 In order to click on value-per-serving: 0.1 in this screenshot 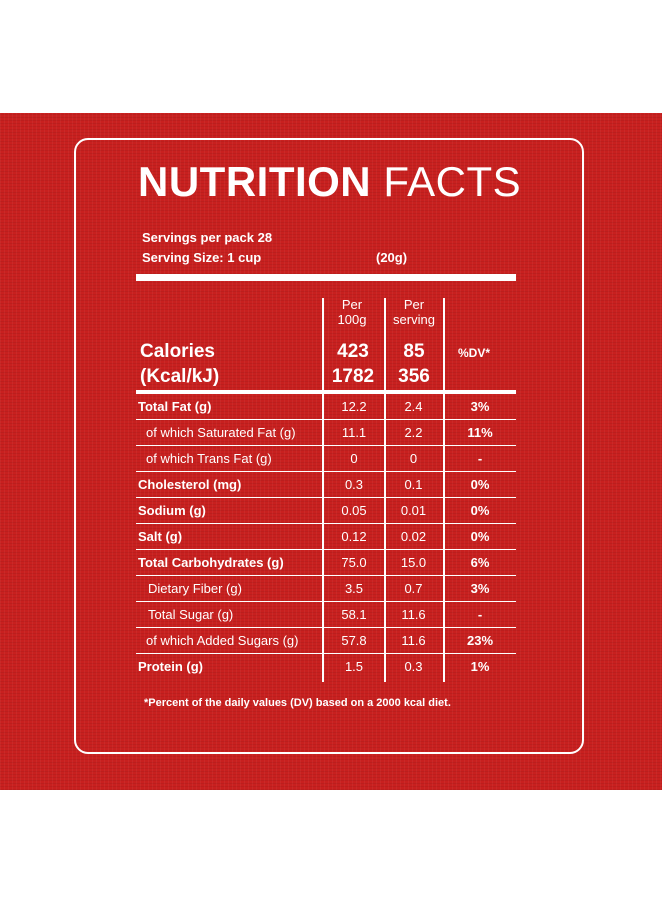, I will do `click(413, 484)`.